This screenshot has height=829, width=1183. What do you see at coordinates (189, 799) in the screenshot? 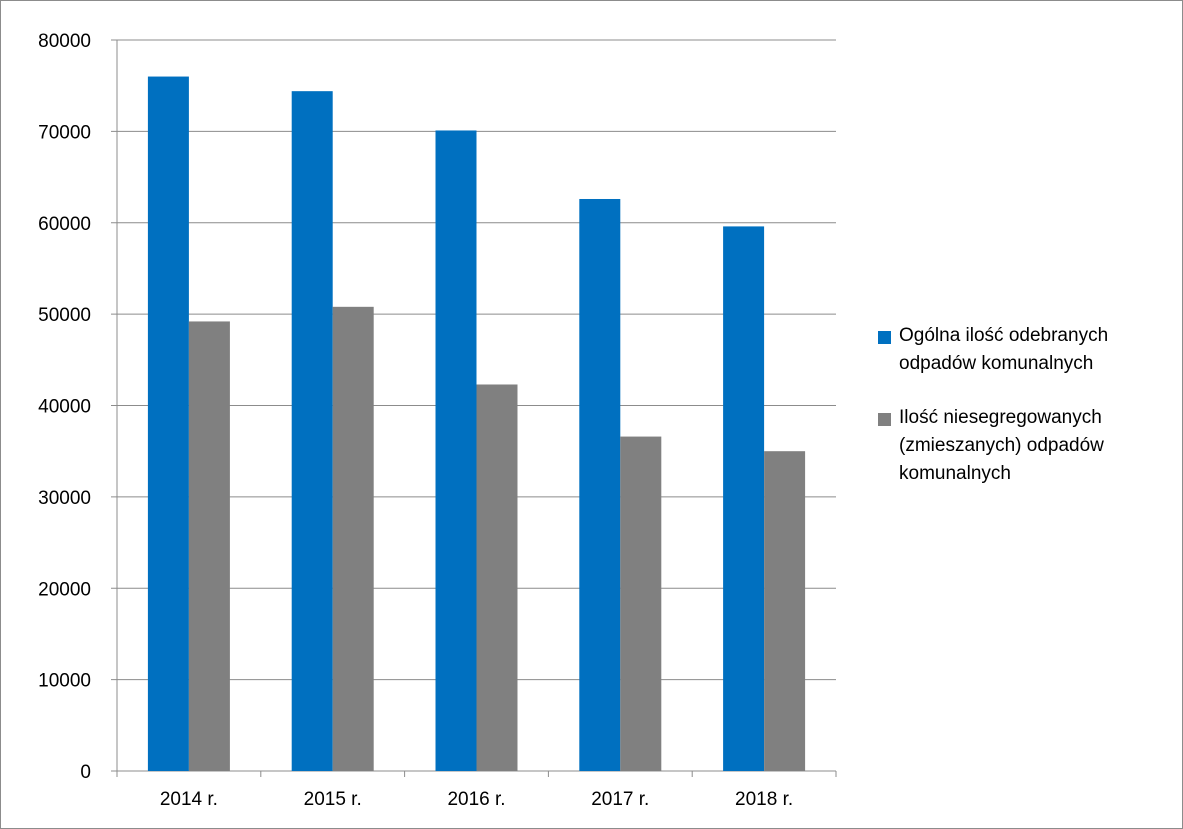
I see `x-tick-label: 2014 r.` at bounding box center [189, 799].